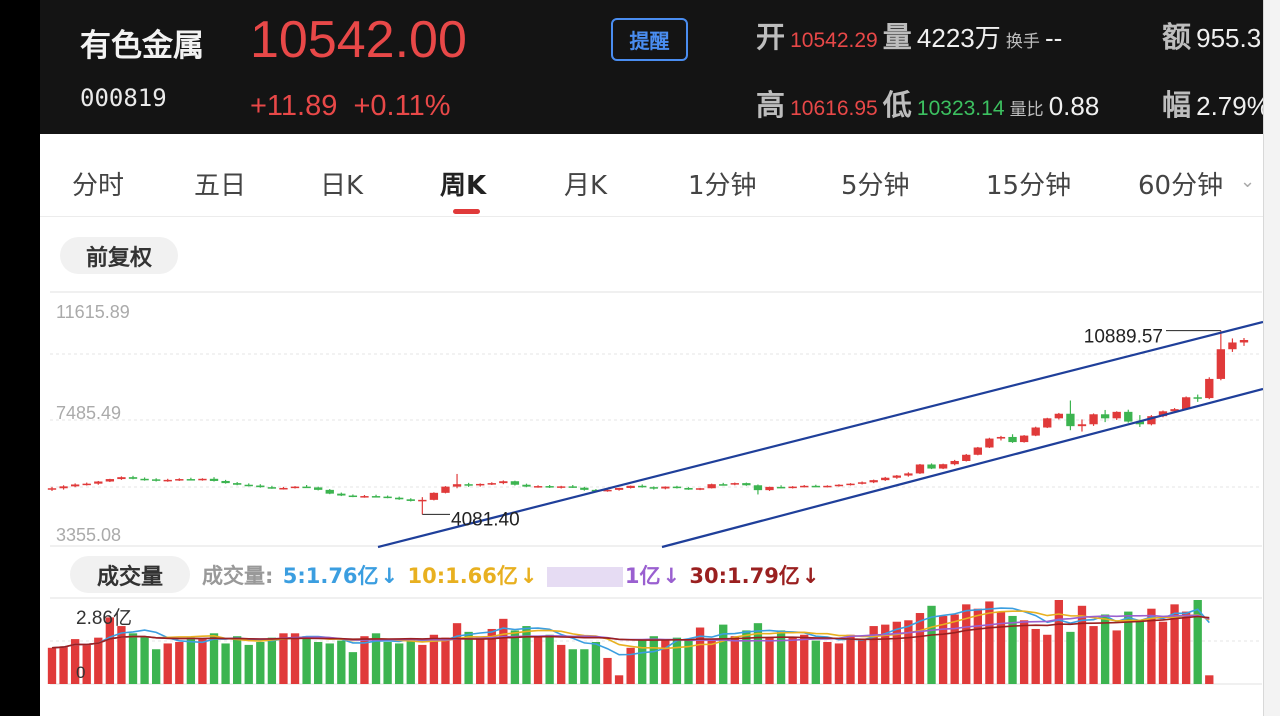 This screenshot has height=716, width=1280. I want to click on tab-daily-k: 日K, so click(342, 186).